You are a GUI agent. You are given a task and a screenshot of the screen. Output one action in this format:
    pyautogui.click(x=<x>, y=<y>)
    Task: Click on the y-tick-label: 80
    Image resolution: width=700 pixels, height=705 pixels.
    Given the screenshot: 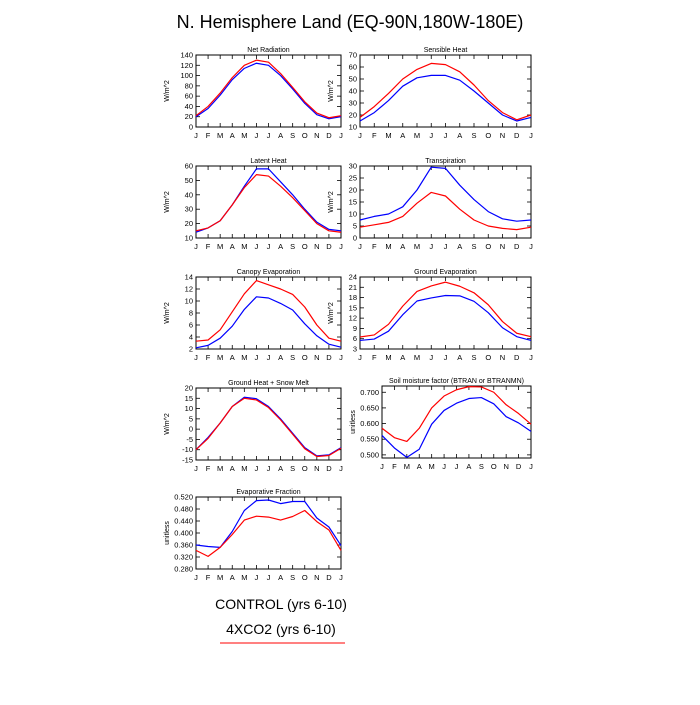 What is the action you would take?
    pyautogui.click(x=189, y=85)
    